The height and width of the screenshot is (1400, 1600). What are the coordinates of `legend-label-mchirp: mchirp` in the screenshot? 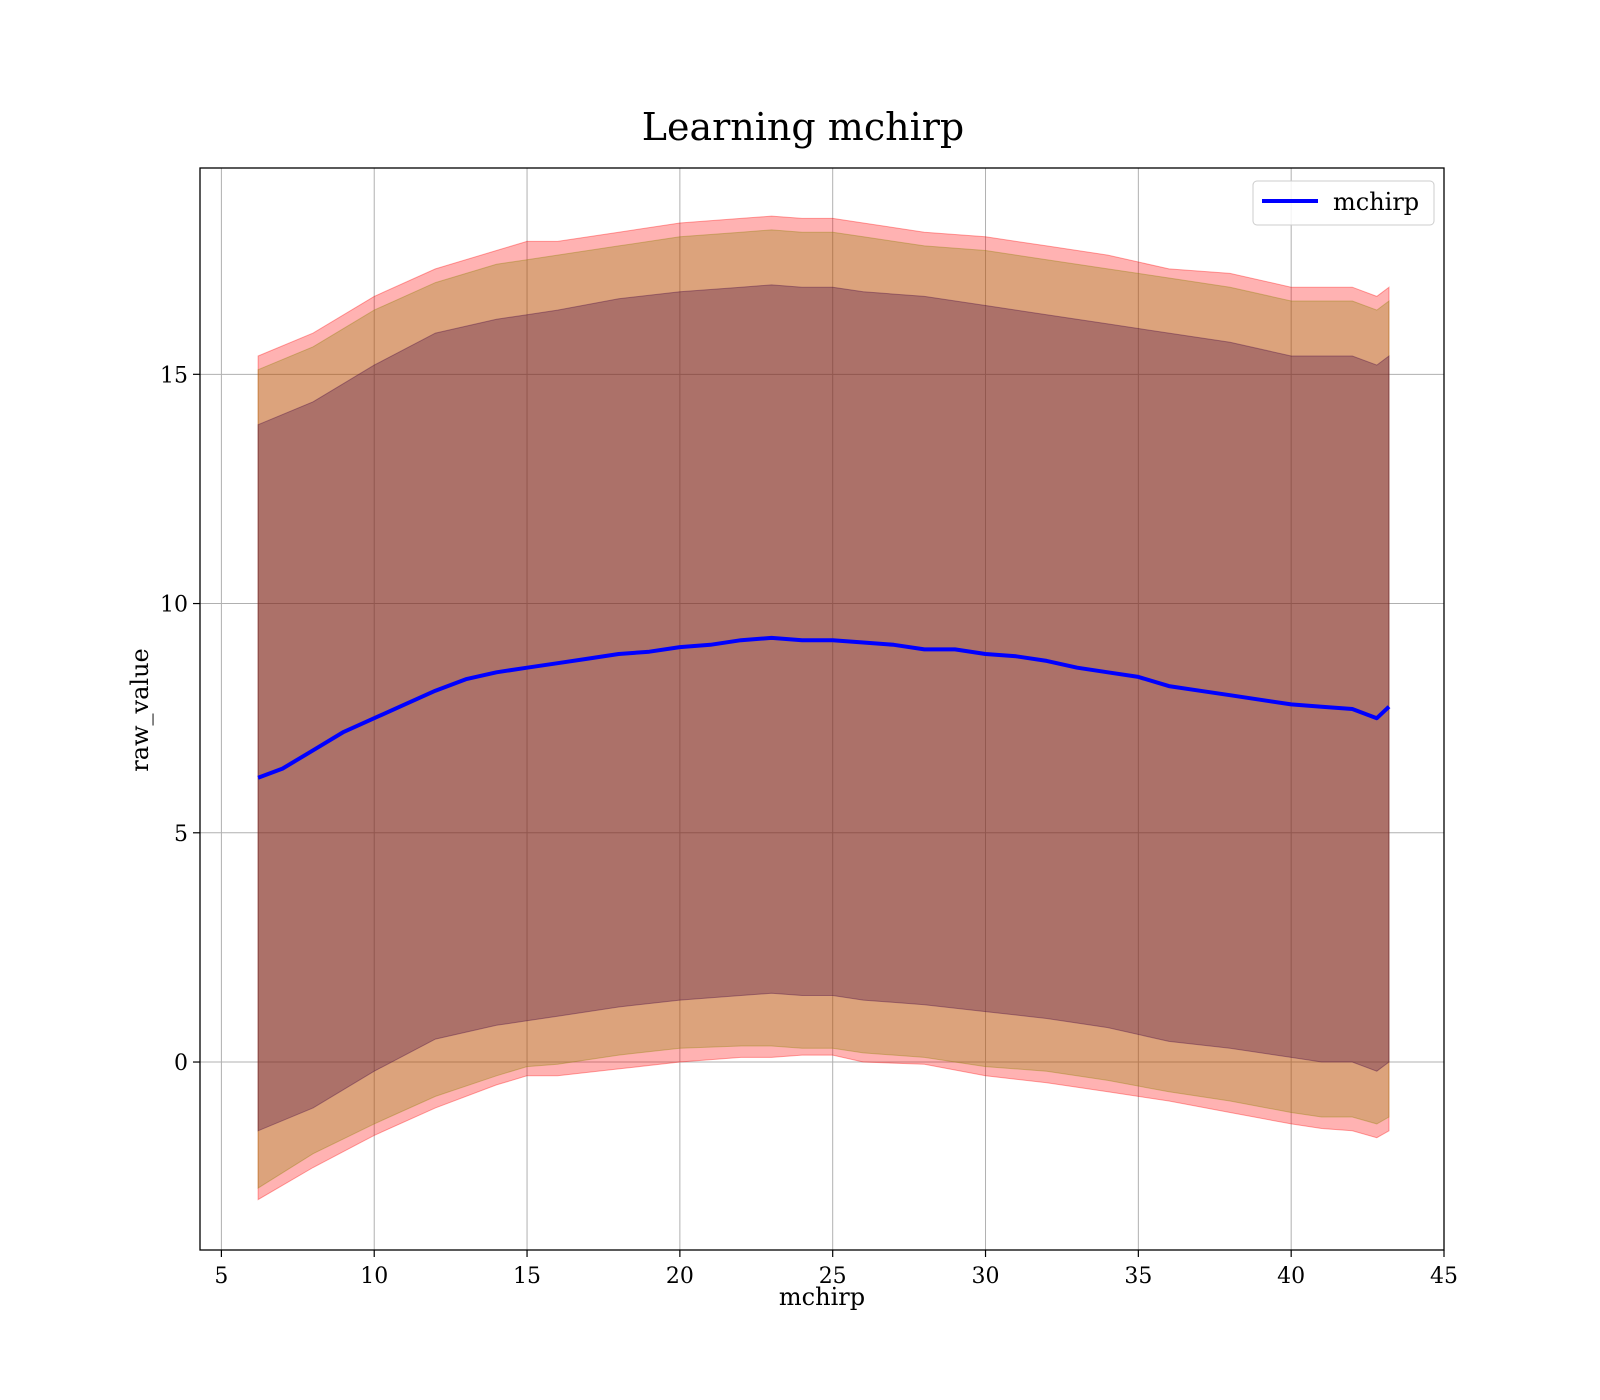 It's located at (1376, 202).